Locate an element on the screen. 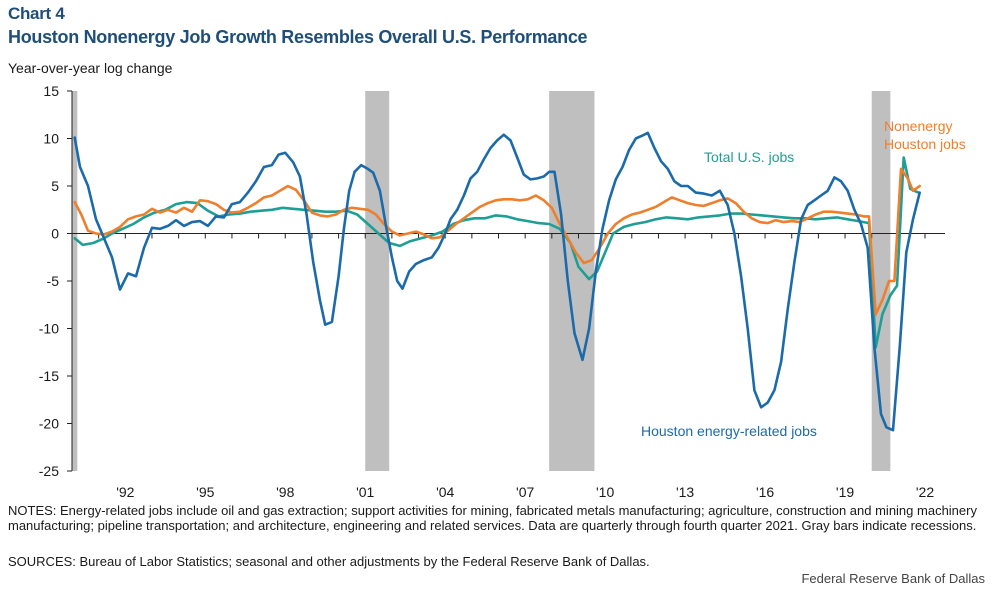  y-tick-label: 10 is located at coordinates (51, 139).